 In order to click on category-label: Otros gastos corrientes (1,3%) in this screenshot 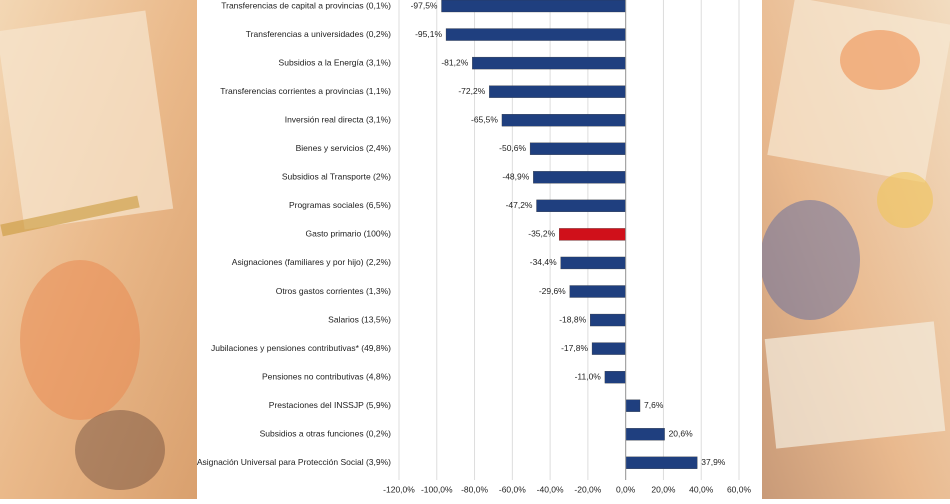, I will do `click(333, 291)`.